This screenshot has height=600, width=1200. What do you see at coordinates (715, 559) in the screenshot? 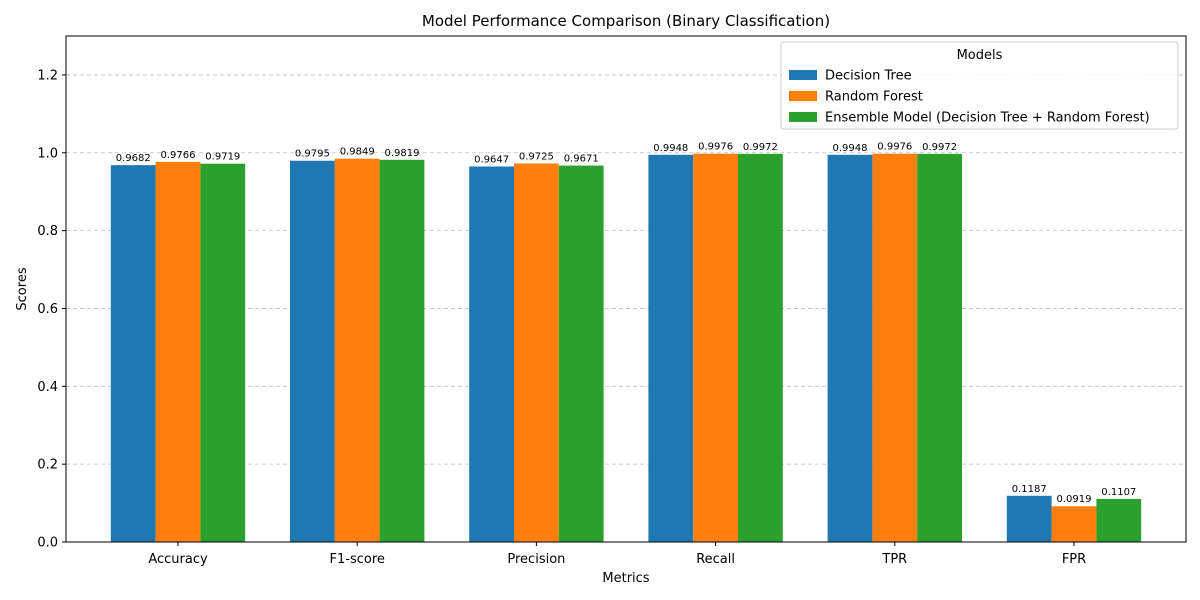
I see `x-tick-label: Recall` at bounding box center [715, 559].